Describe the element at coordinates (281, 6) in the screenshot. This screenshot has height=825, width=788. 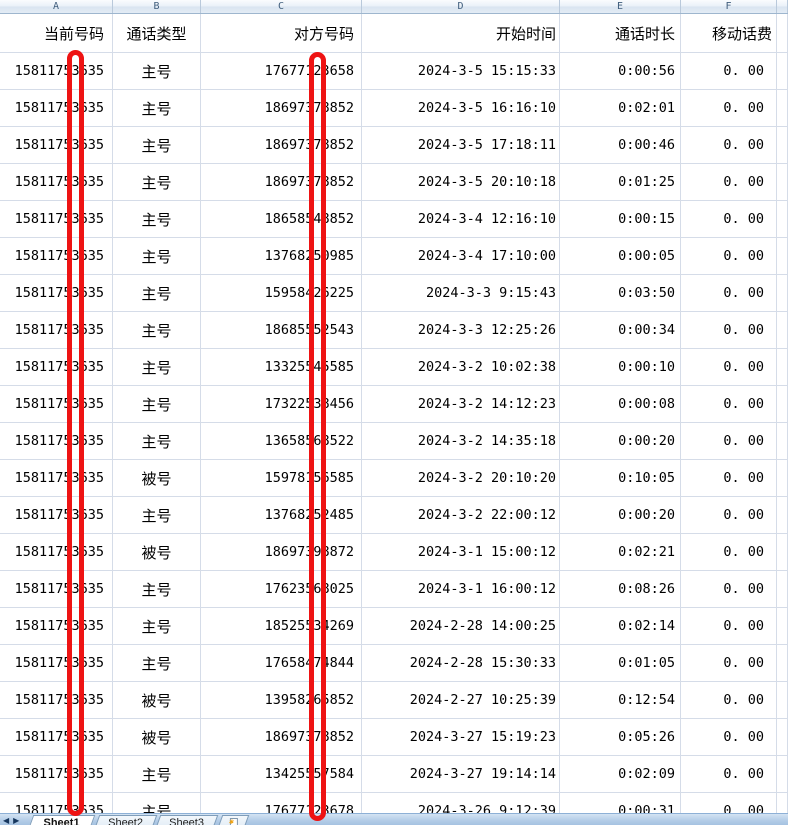
I see `column-header-c: C` at that location.